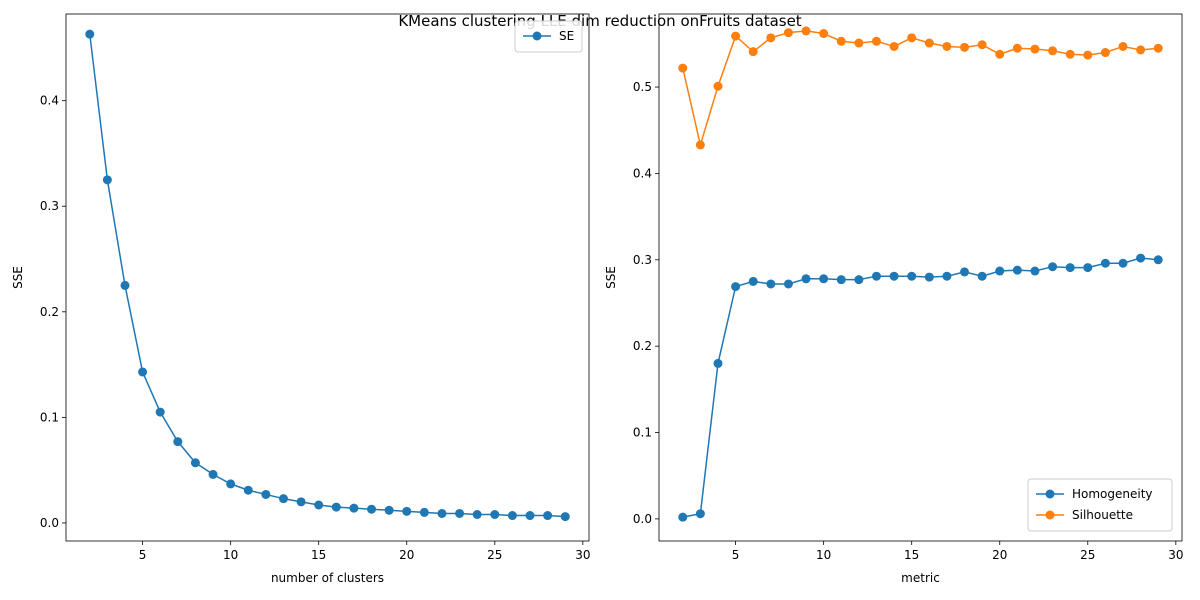  What do you see at coordinates (642, 260) in the screenshot?
I see `y-tick-label: 0.3` at bounding box center [642, 260].